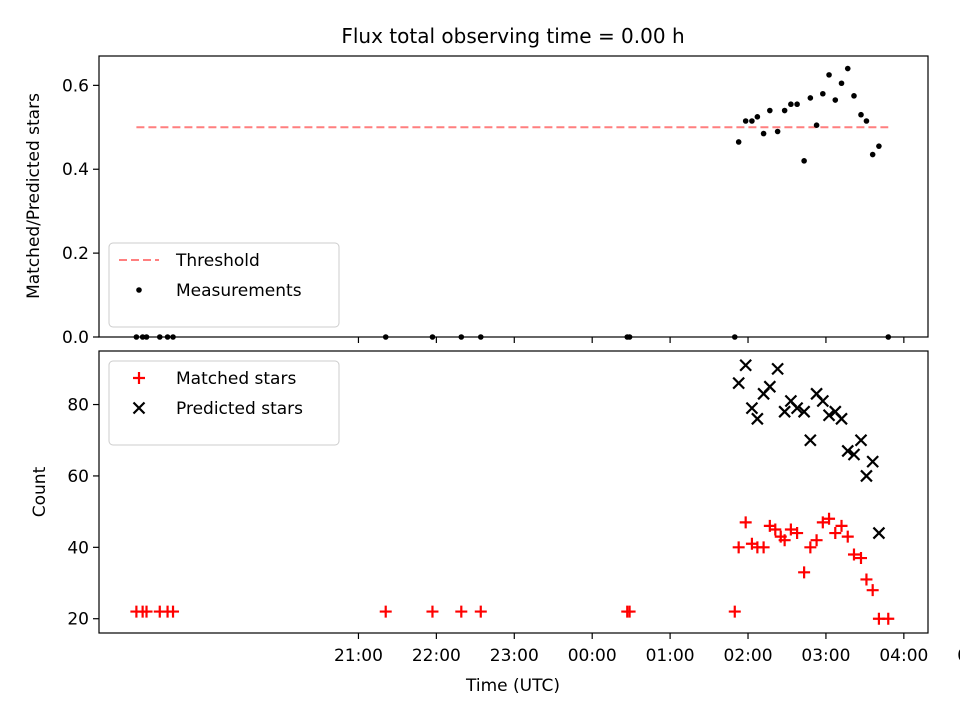 This screenshot has width=960, height=720. What do you see at coordinates (78, 548) in the screenshot?
I see `y-tick-label: 40` at bounding box center [78, 548].